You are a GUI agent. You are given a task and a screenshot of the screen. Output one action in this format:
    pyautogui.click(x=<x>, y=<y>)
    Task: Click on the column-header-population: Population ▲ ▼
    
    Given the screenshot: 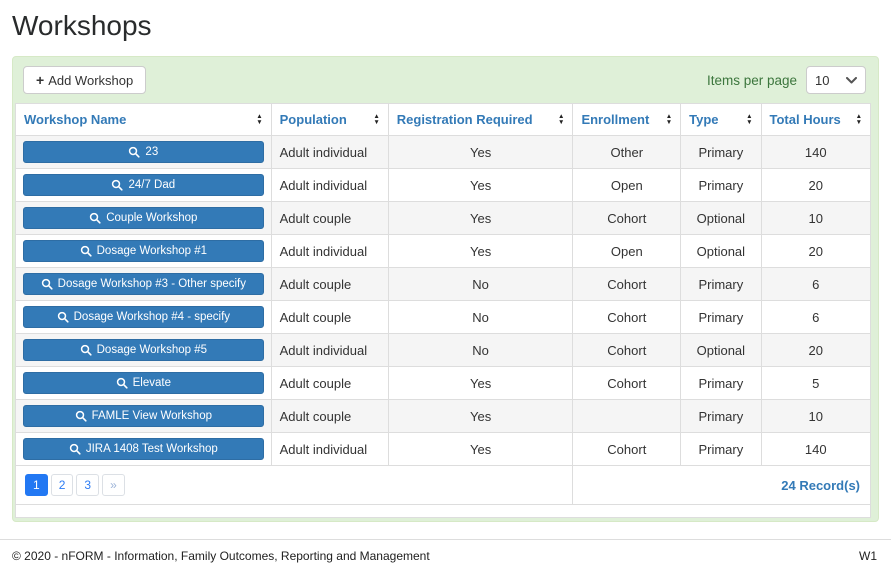 What is the action you would take?
    pyautogui.click(x=329, y=119)
    